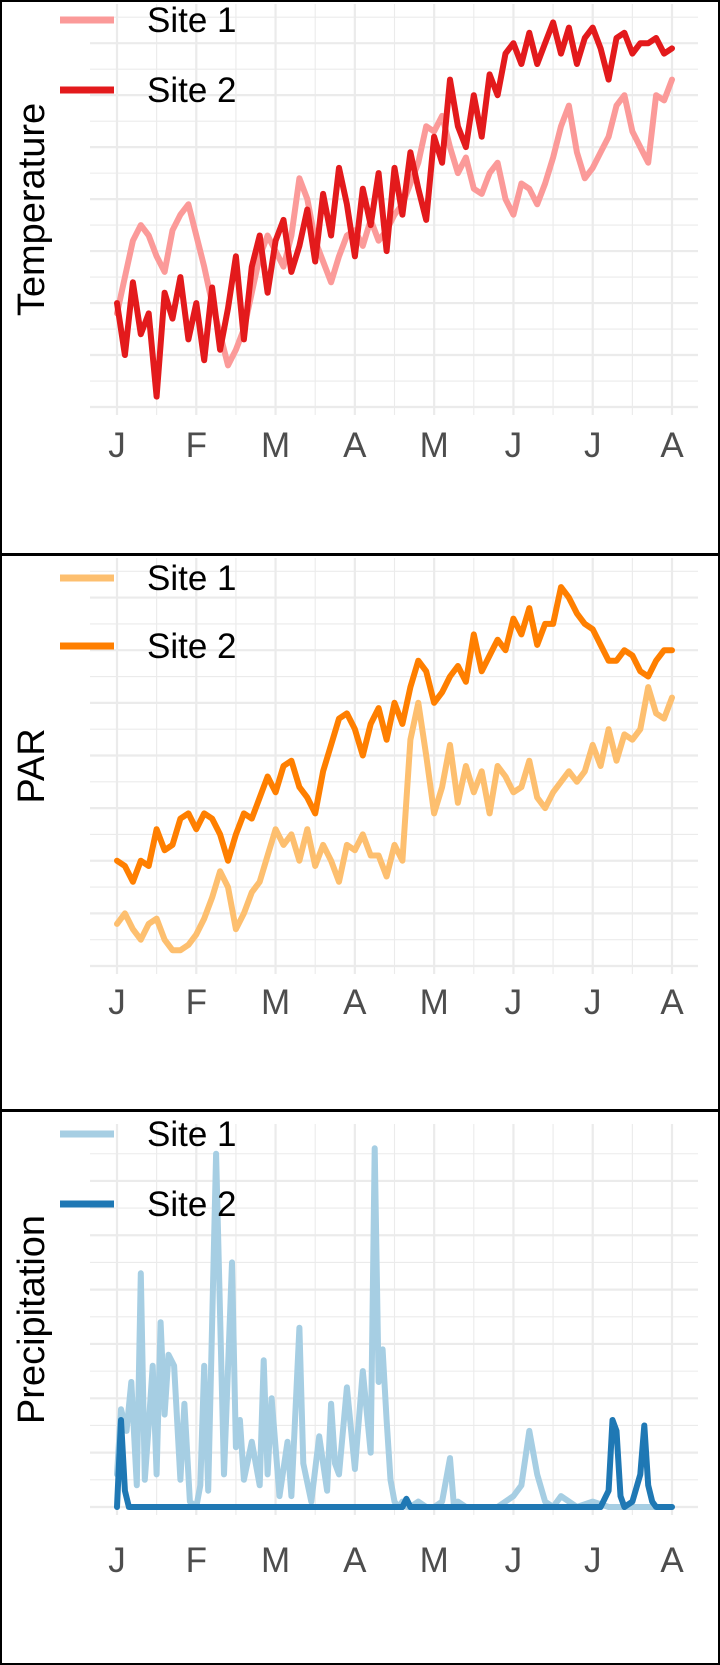  I want to click on y-axis-label: Precipitation, so click(32, 1319).